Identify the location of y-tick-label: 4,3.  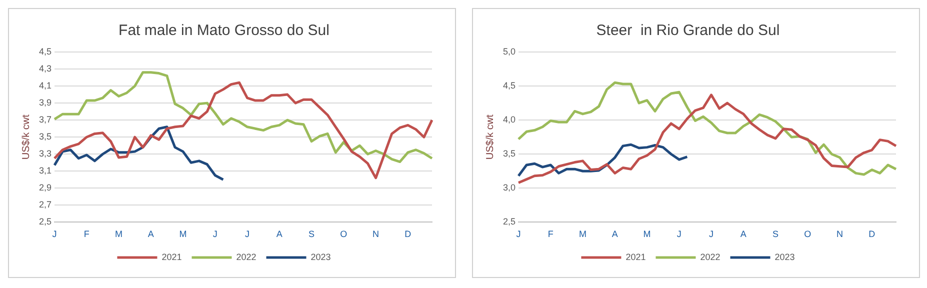
(45, 69).